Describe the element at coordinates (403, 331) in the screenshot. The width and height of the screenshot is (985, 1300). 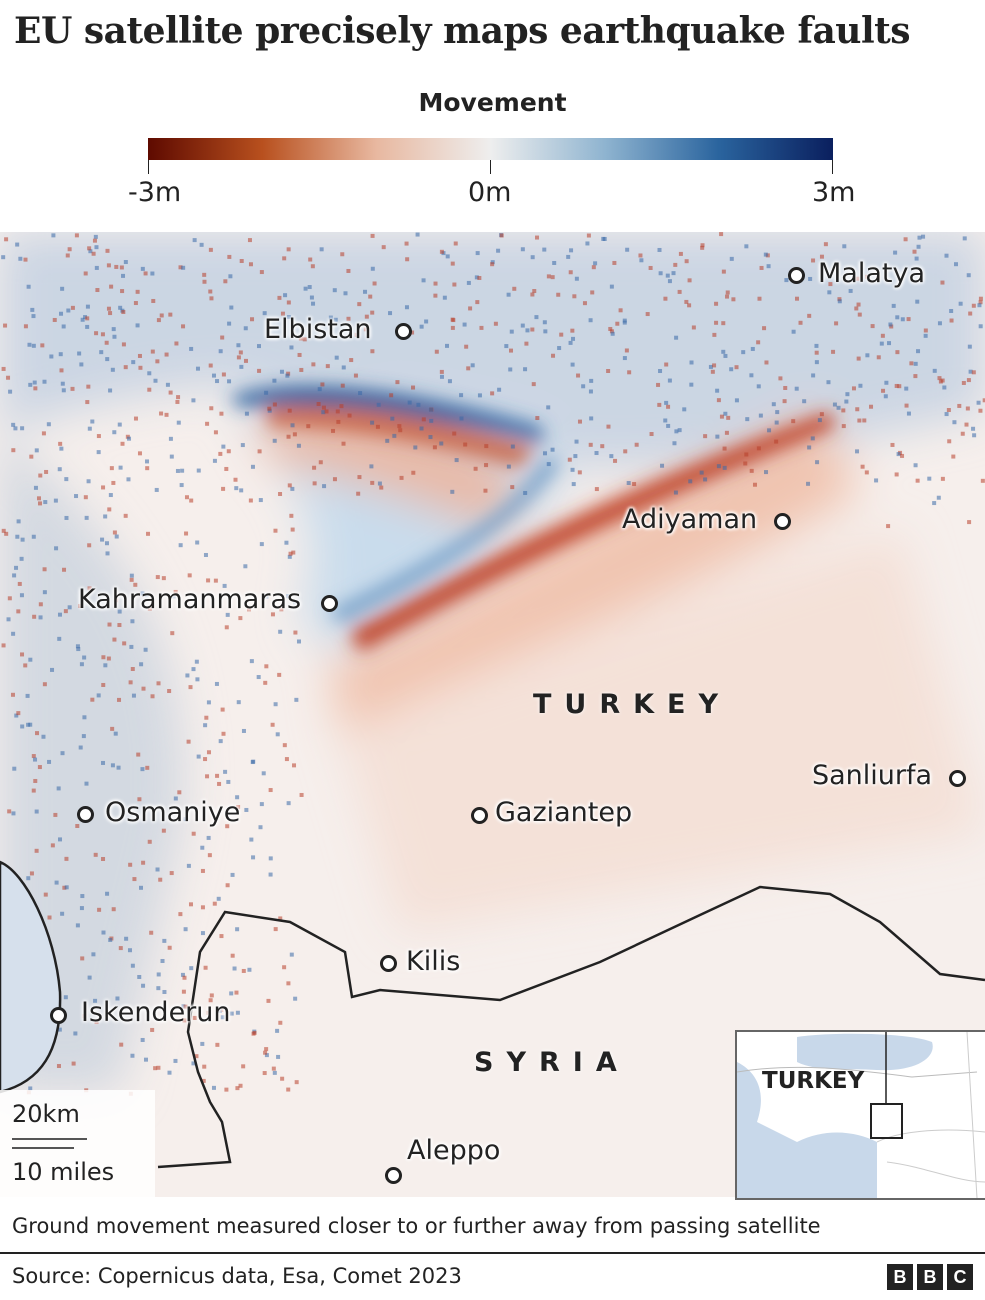
I see `city-dot-elbistan` at that location.